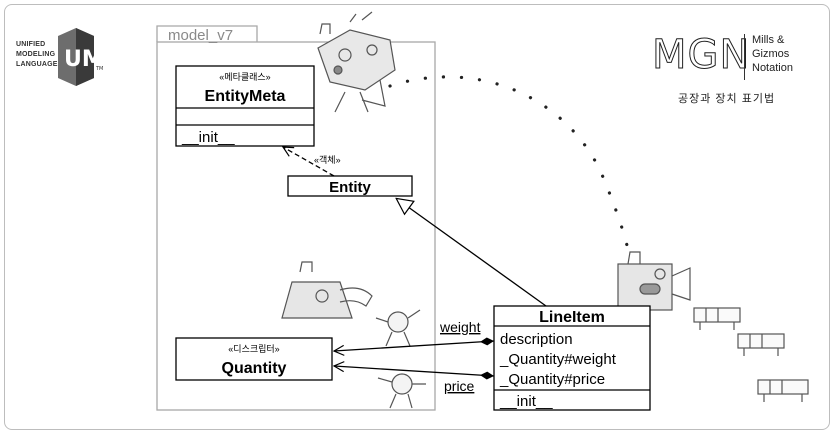 This screenshot has height=436, width=836. I want to click on inheritance-arrow, so click(472, 253).